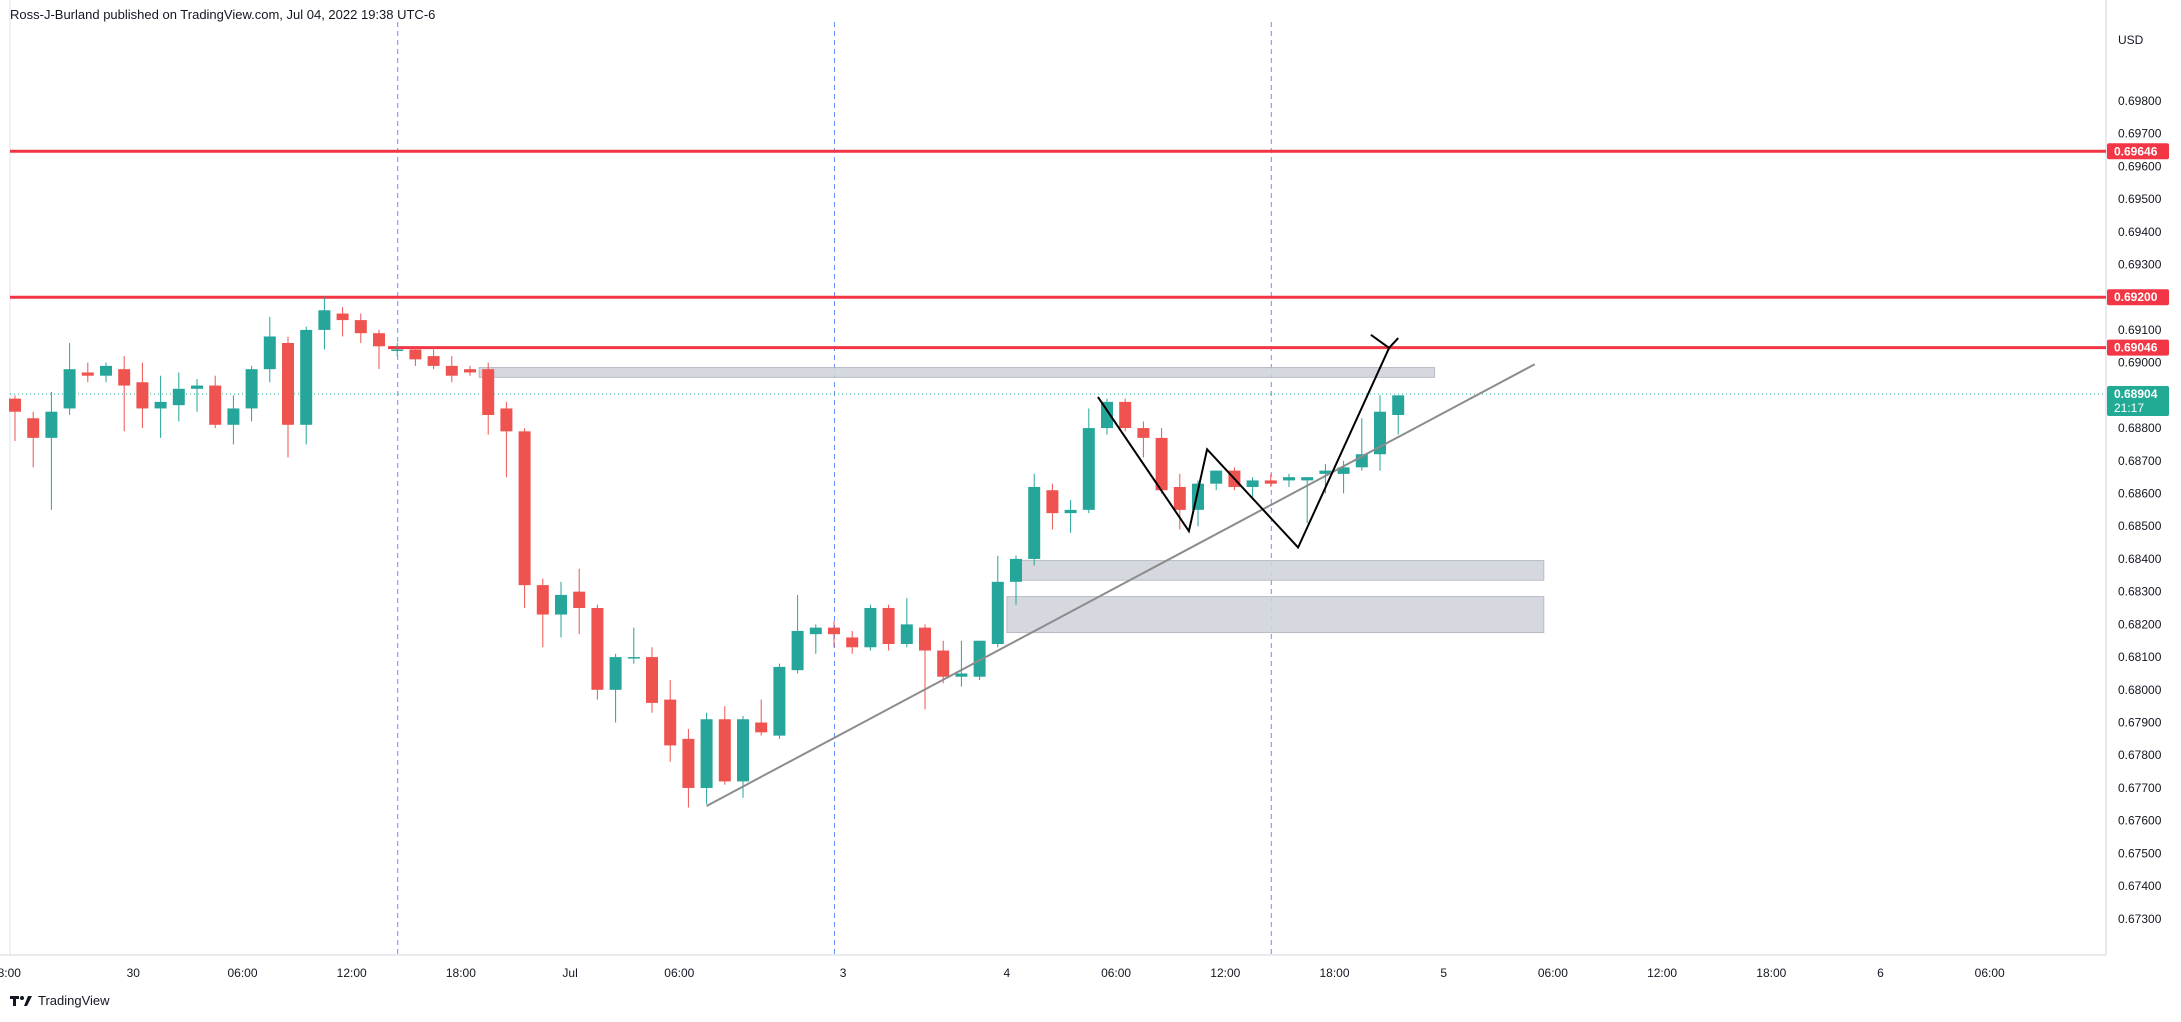  I want to click on price-level-label: 0.69046, so click(2138, 347).